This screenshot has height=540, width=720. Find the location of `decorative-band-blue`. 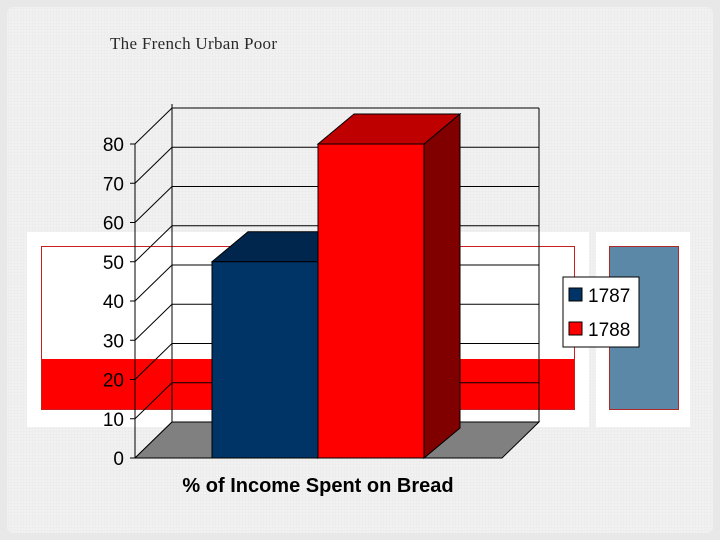

decorative-band-blue is located at coordinates (644, 328).